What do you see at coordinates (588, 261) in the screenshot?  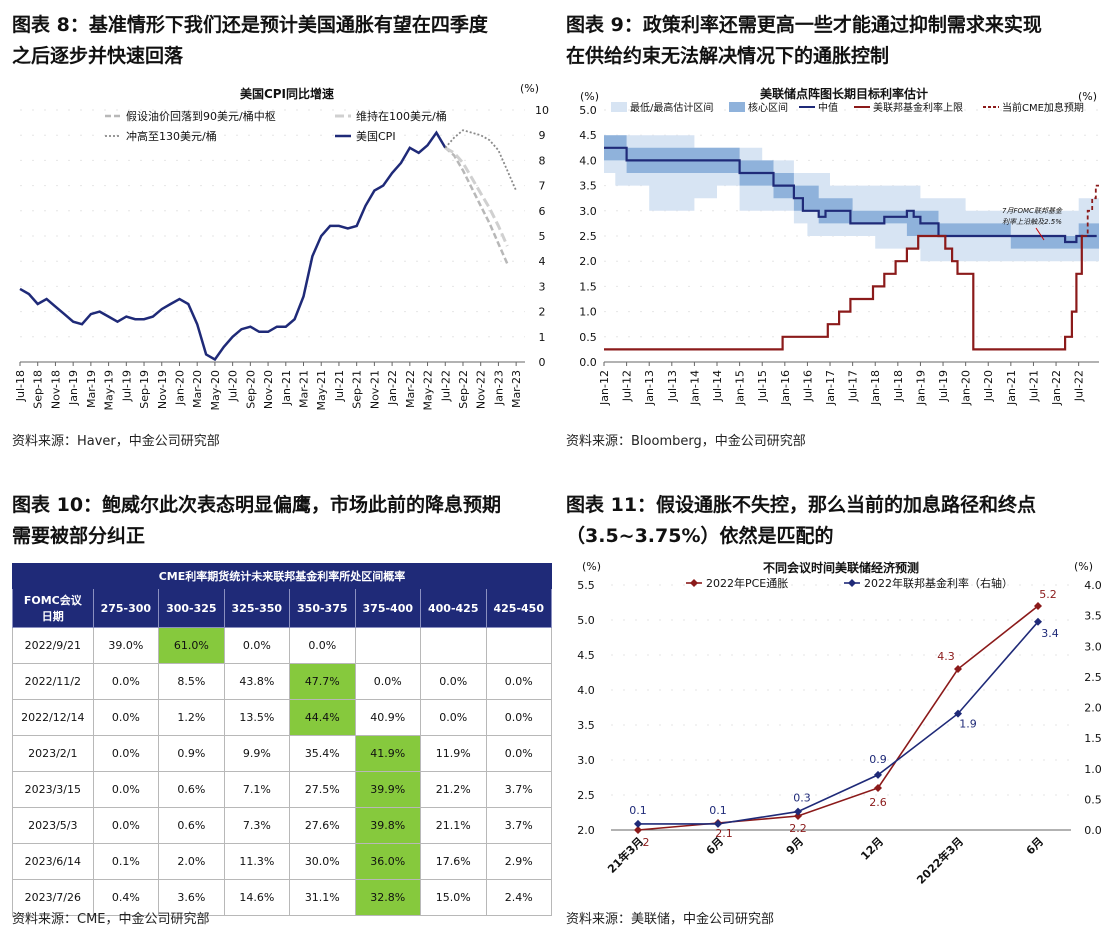 I see `fig9-ytick: 2.0` at bounding box center [588, 261].